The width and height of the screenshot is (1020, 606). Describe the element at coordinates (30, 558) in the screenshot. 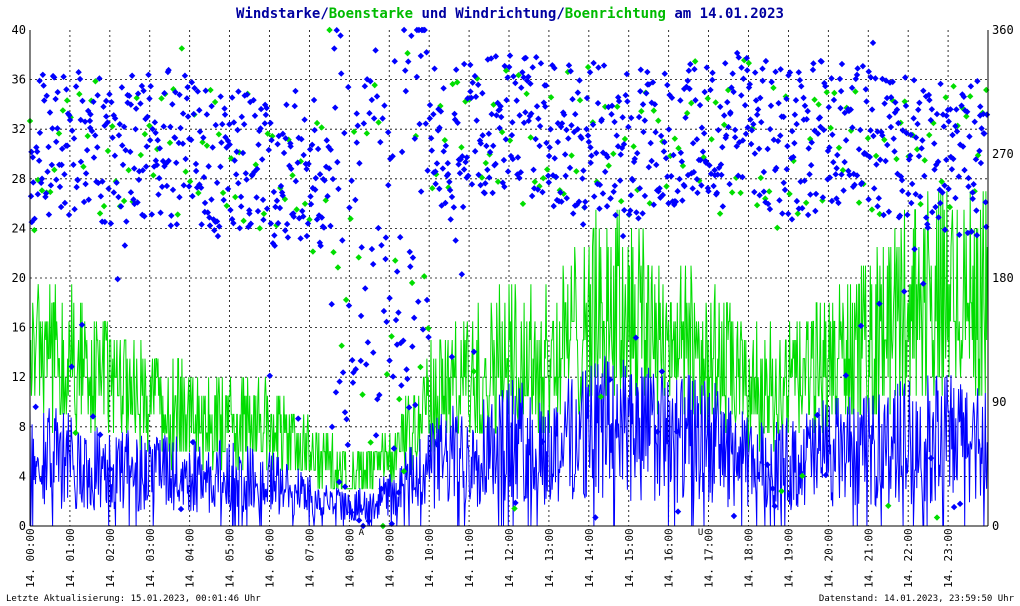

I see `x-tick-label: 14. 00:00` at that location.